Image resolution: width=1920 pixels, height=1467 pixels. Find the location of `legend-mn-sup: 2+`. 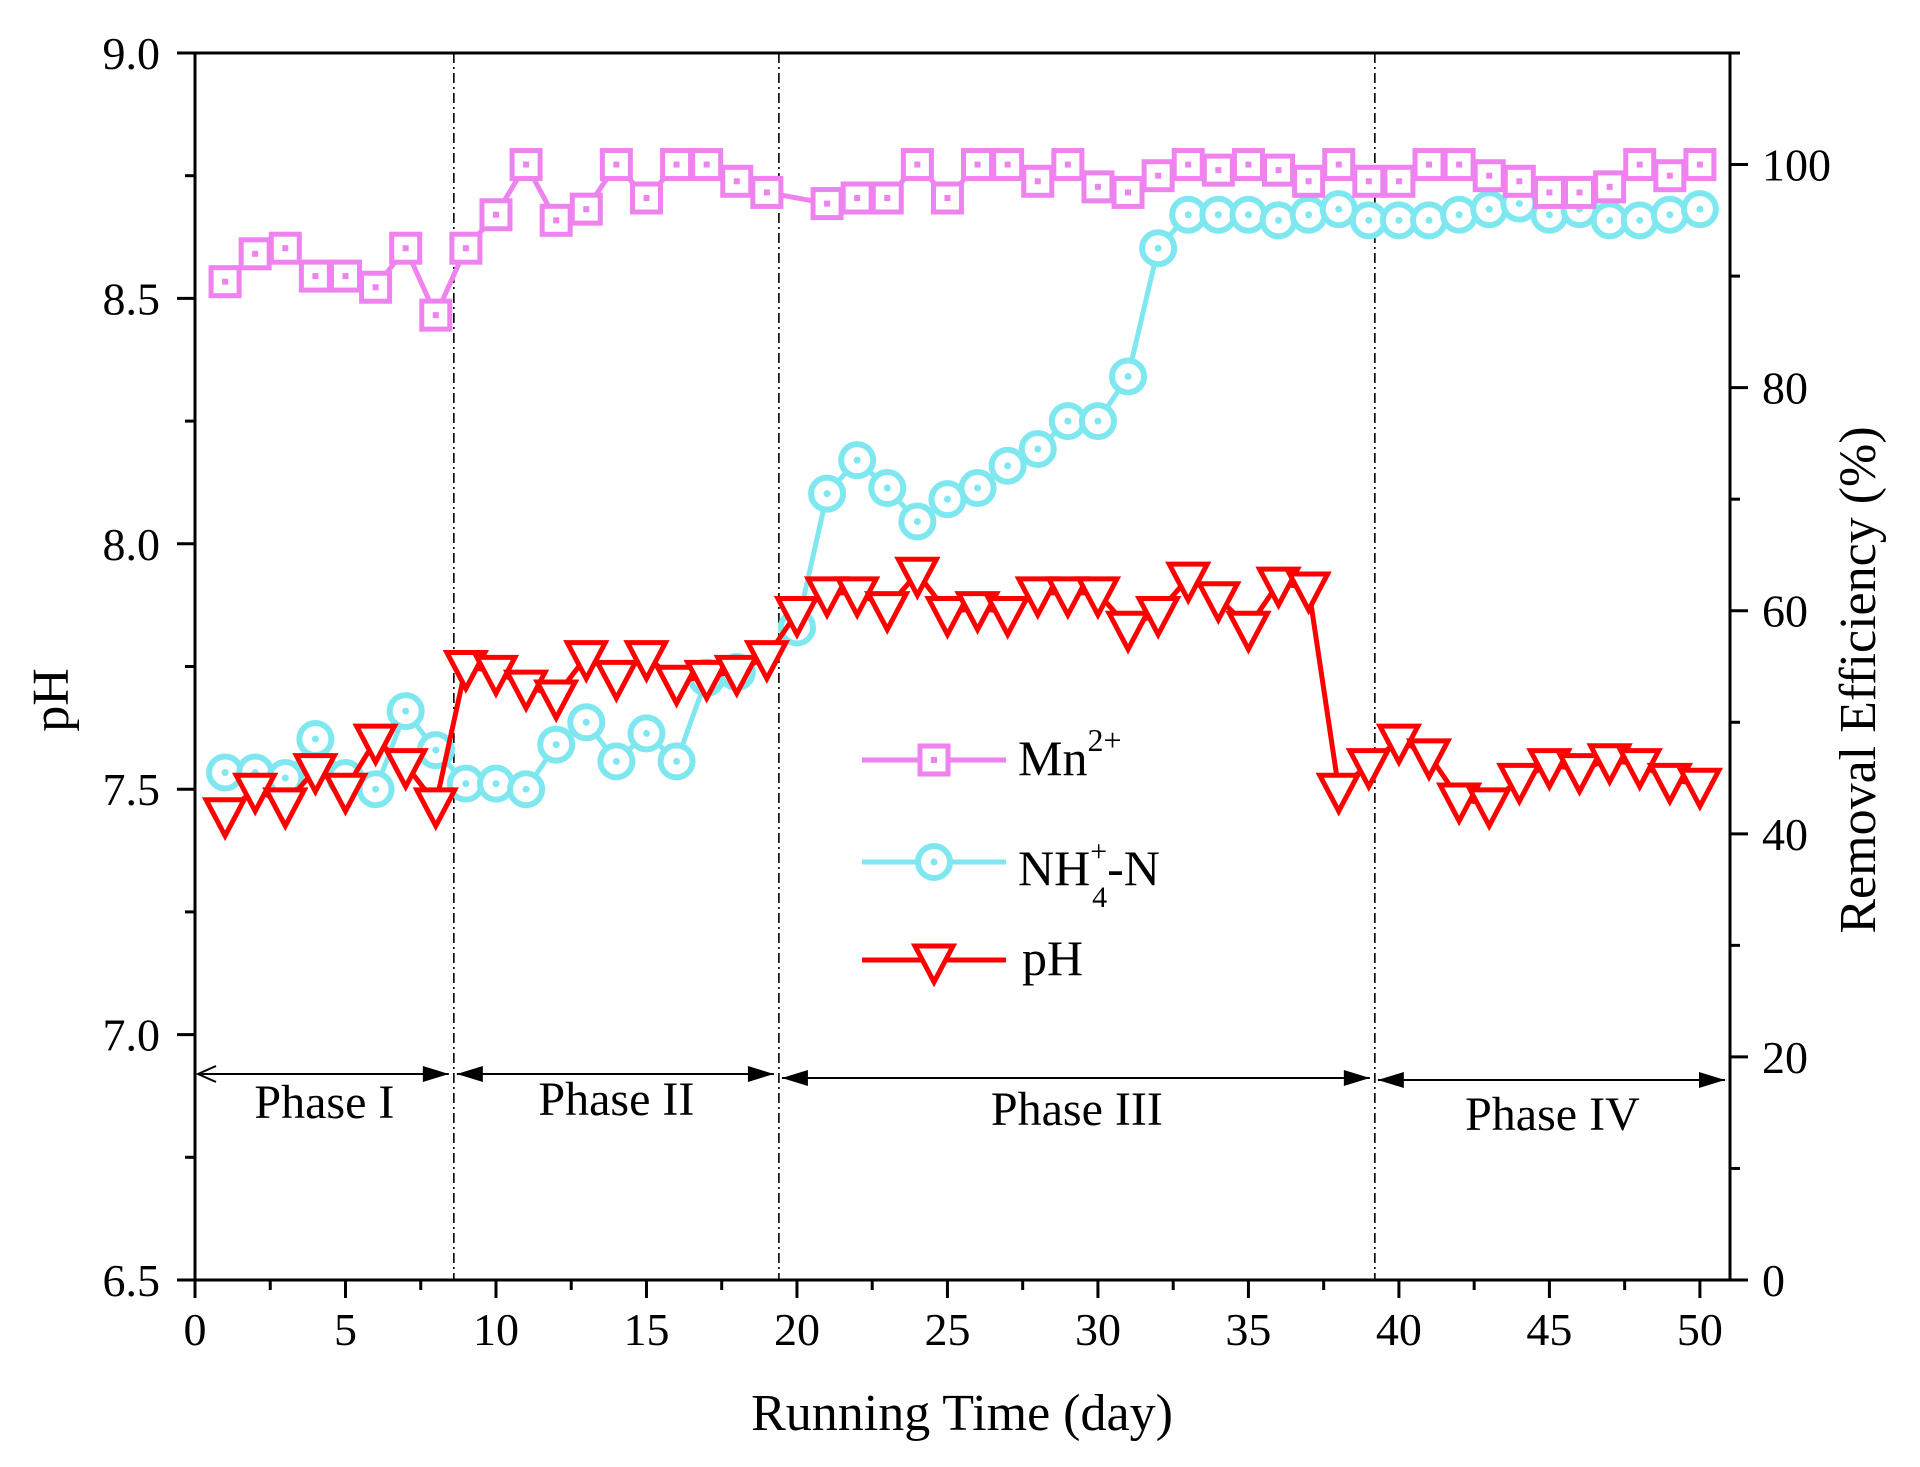

legend-mn-sup: 2+ is located at coordinates (1104, 740).